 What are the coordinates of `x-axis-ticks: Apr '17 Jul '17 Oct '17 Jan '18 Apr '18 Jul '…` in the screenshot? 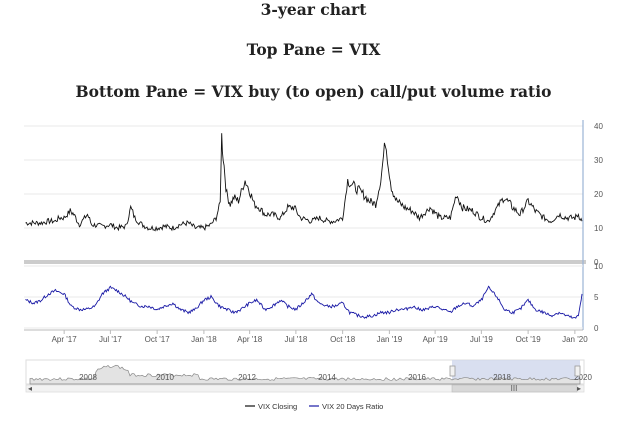 It's located at (306, 336).